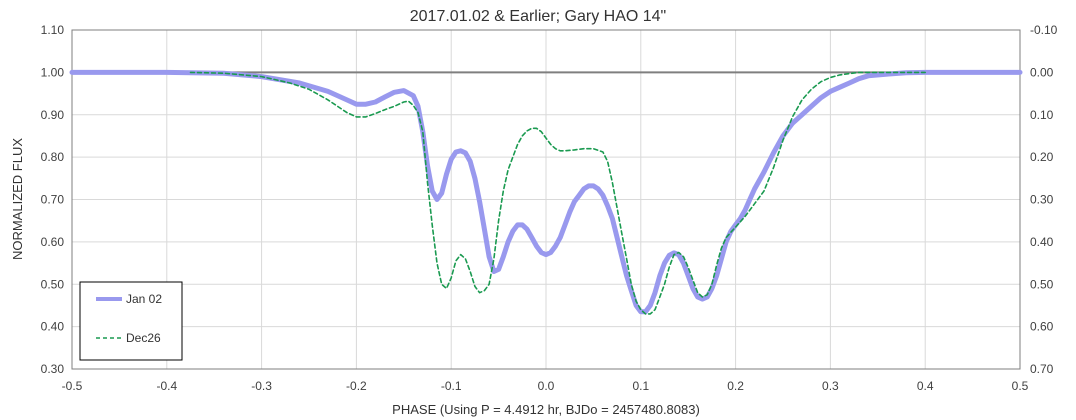 This screenshot has height=420, width=1076. I want to click on y2-tick-label: 0.40, so click(1042, 242).